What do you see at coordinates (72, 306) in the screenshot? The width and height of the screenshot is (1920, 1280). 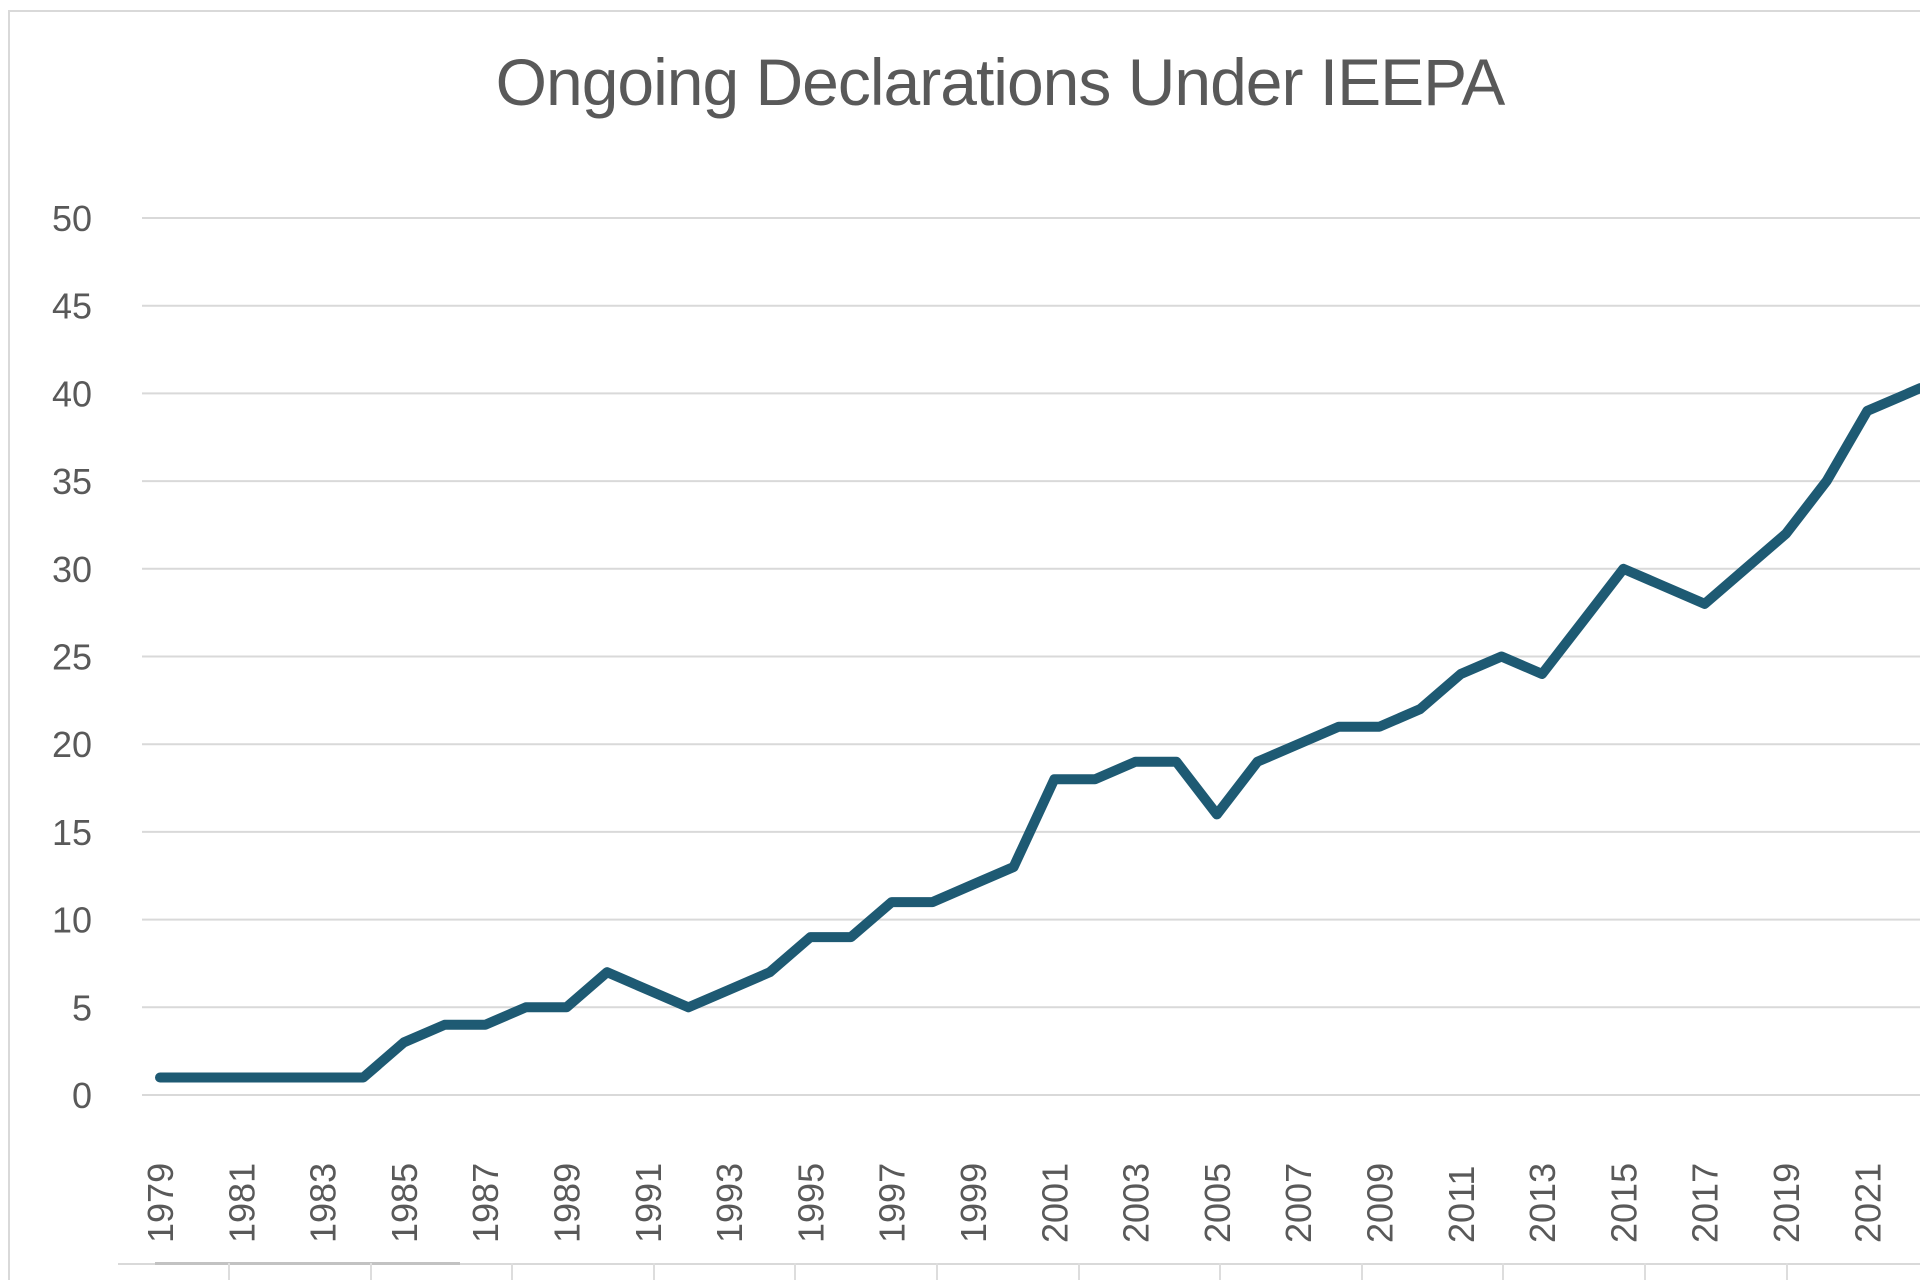 I see `y-tick-label: 45` at bounding box center [72, 306].